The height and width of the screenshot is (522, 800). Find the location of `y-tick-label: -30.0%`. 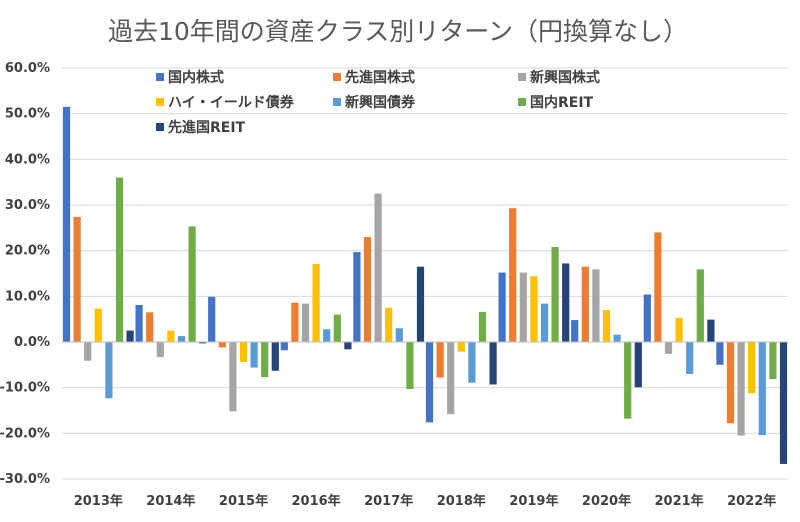

y-tick-label: -30.0% is located at coordinates (25, 479).